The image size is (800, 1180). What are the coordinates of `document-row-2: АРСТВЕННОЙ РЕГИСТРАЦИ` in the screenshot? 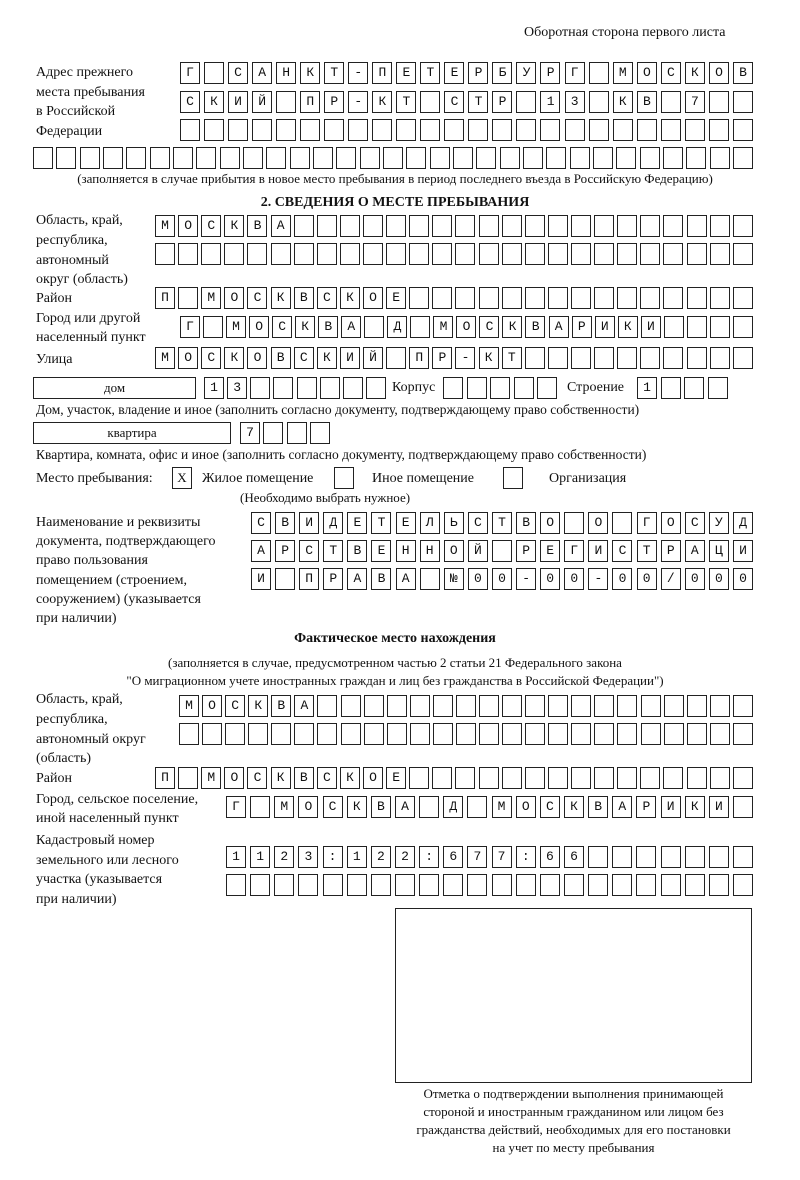 It's located at (502, 551).